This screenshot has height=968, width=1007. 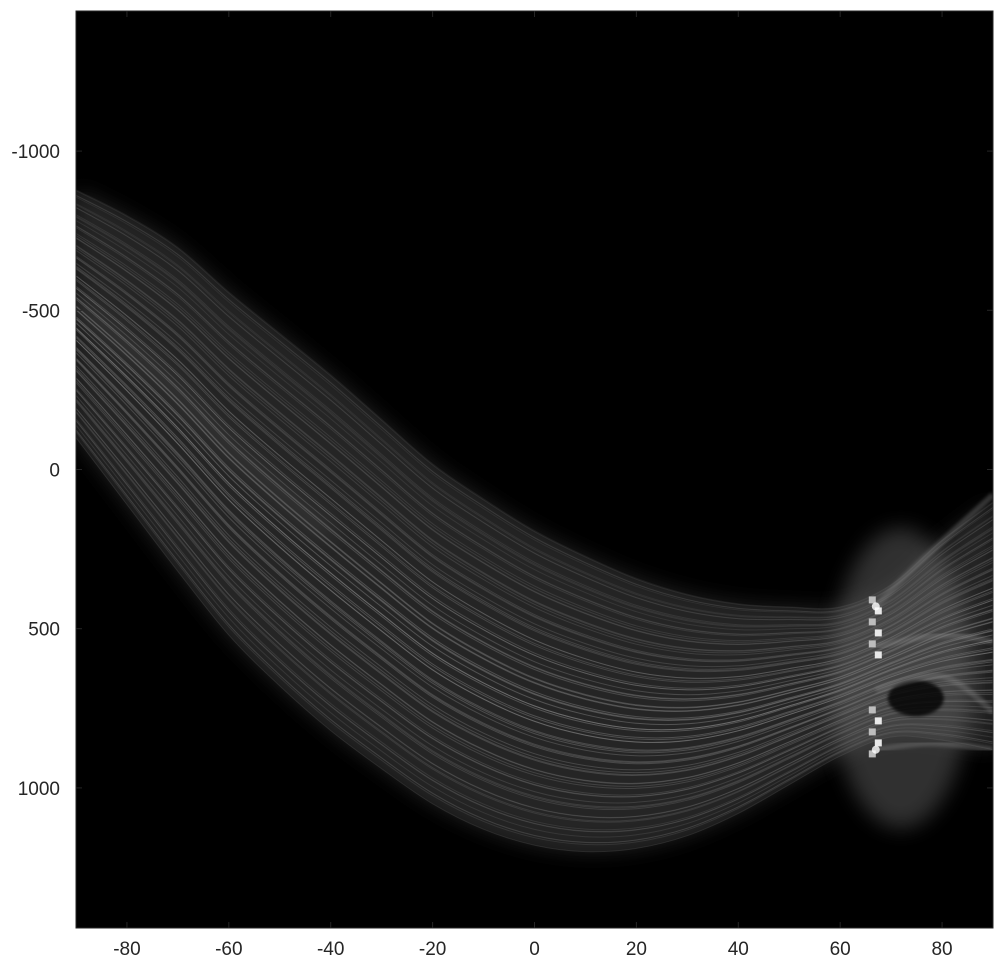 I want to click on x-tick-label: -20, so click(x=432, y=949).